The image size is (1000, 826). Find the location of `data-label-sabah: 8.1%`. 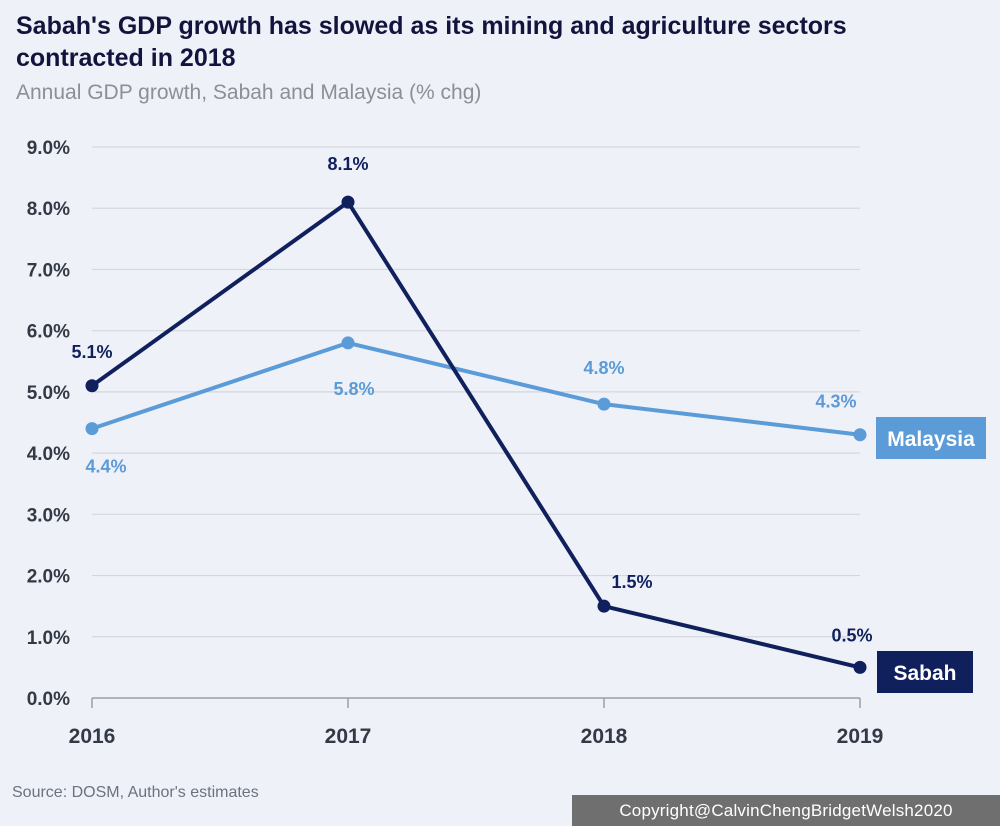

data-label-sabah: 8.1% is located at coordinates (347, 164).